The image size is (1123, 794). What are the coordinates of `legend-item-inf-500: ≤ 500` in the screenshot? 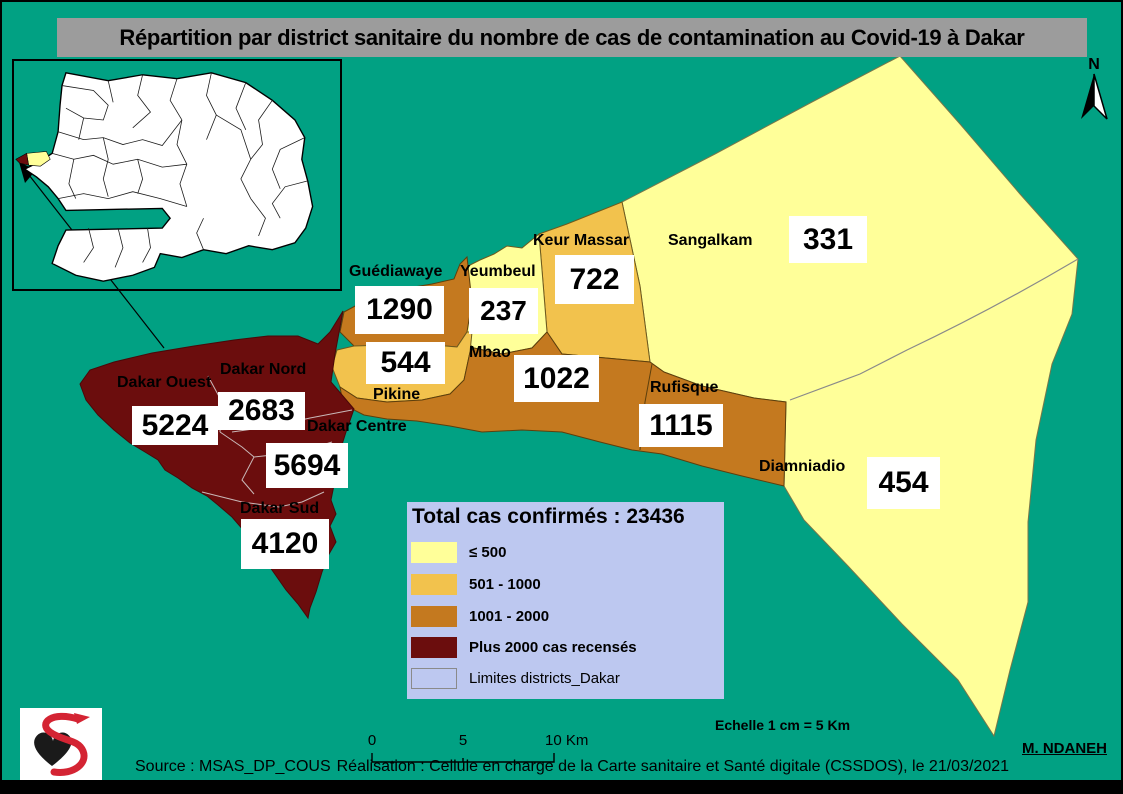 It's located at (458, 552).